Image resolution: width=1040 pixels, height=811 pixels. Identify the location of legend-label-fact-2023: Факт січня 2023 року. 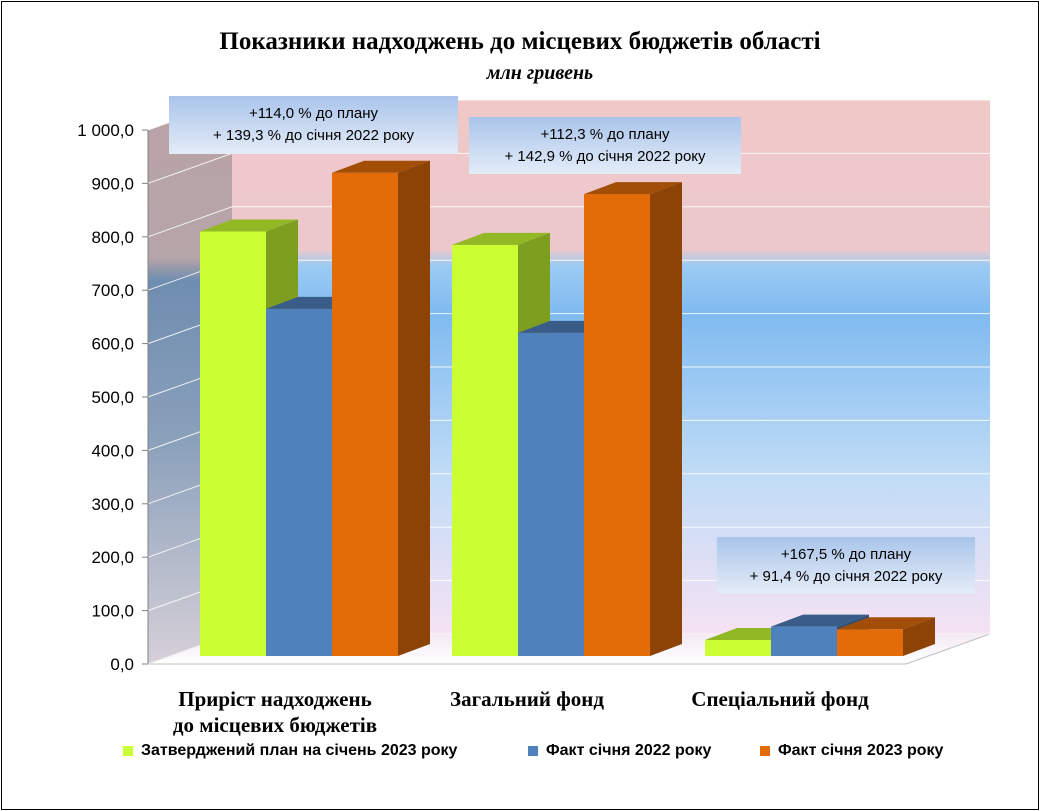
(861, 750).